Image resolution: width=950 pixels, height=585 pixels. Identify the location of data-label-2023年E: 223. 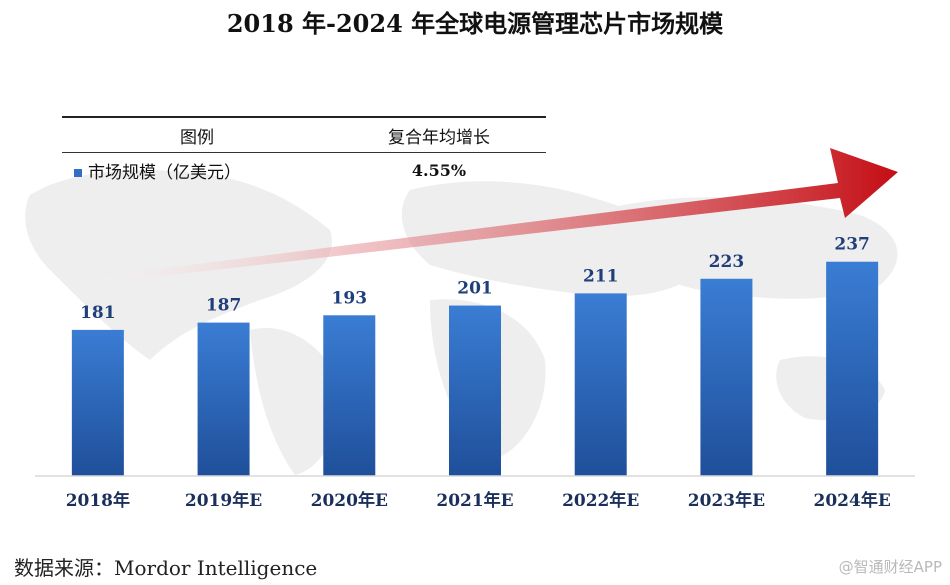
(727, 262).